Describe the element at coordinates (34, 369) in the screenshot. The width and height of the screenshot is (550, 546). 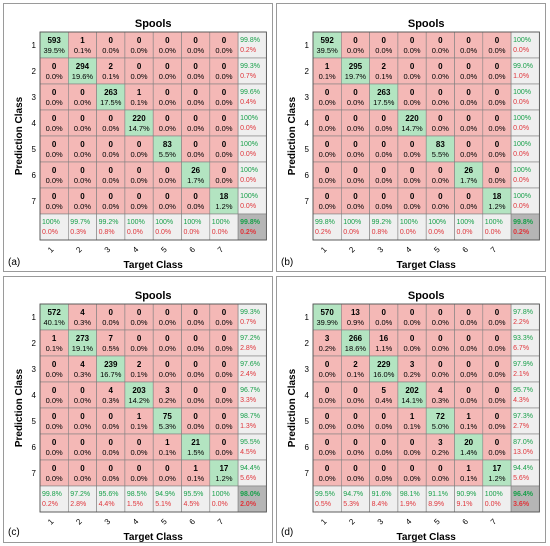
I see `y-tick-label: 3` at that location.